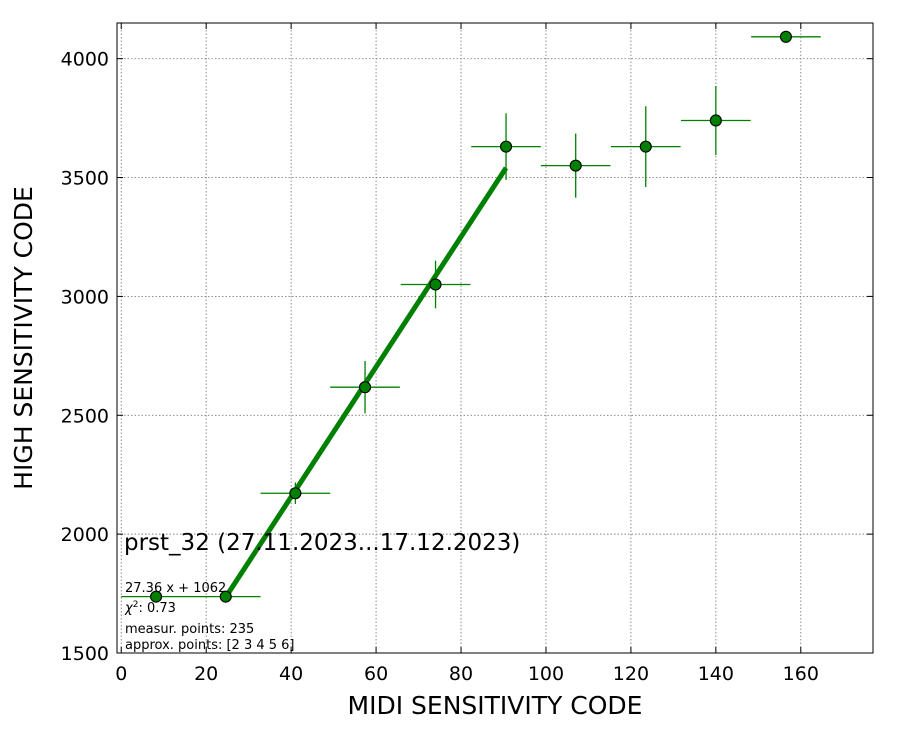  I want to click on x-tick-label: 0, so click(121, 674).